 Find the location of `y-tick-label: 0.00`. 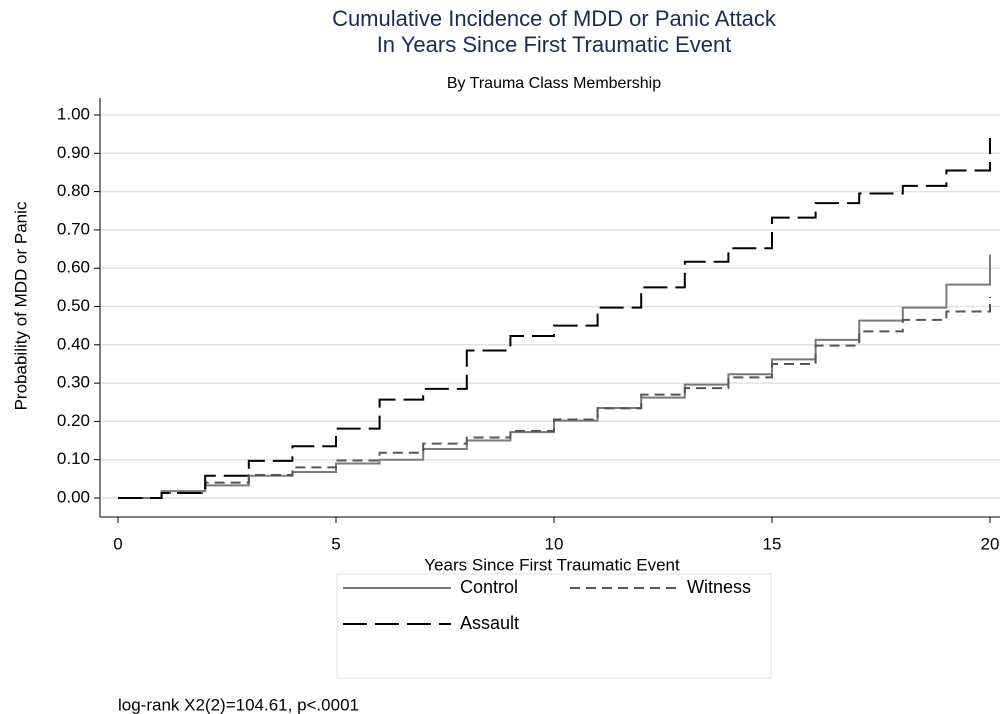

y-tick-label: 0.00 is located at coordinates (73, 496).